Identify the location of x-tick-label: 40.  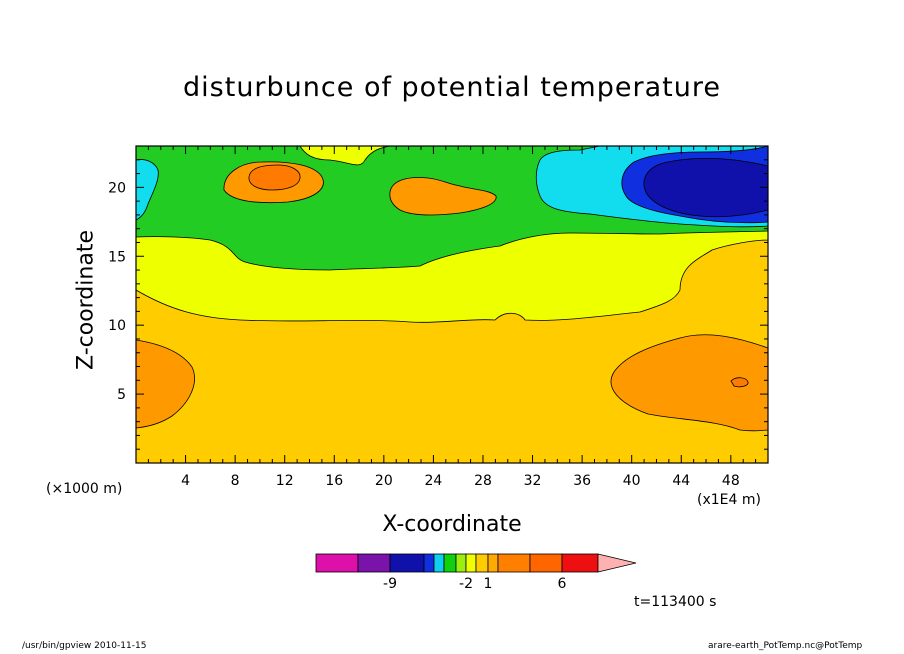
(632, 481).